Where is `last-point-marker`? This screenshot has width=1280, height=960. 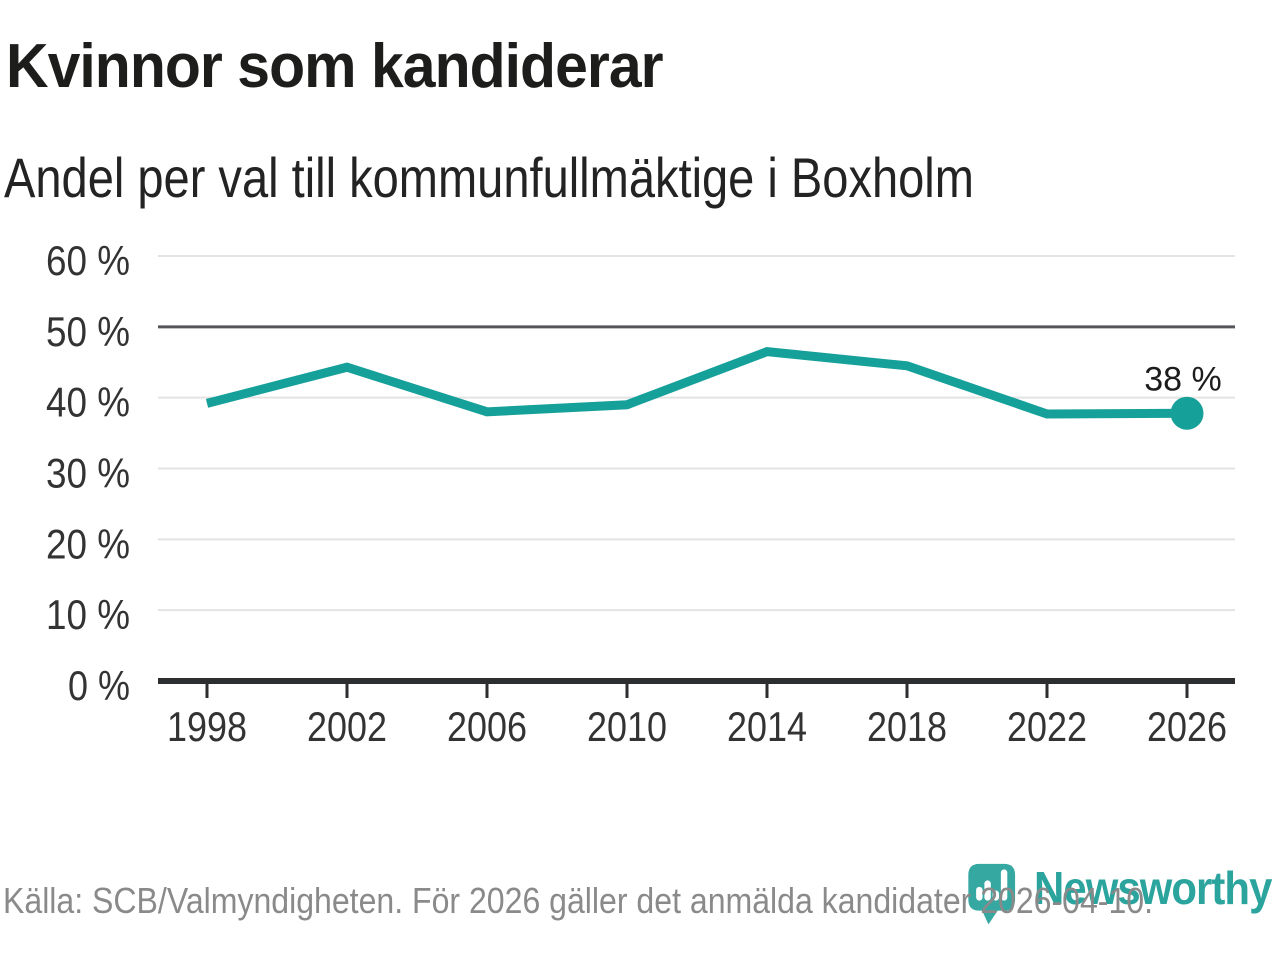
last-point-marker is located at coordinates (1187, 413).